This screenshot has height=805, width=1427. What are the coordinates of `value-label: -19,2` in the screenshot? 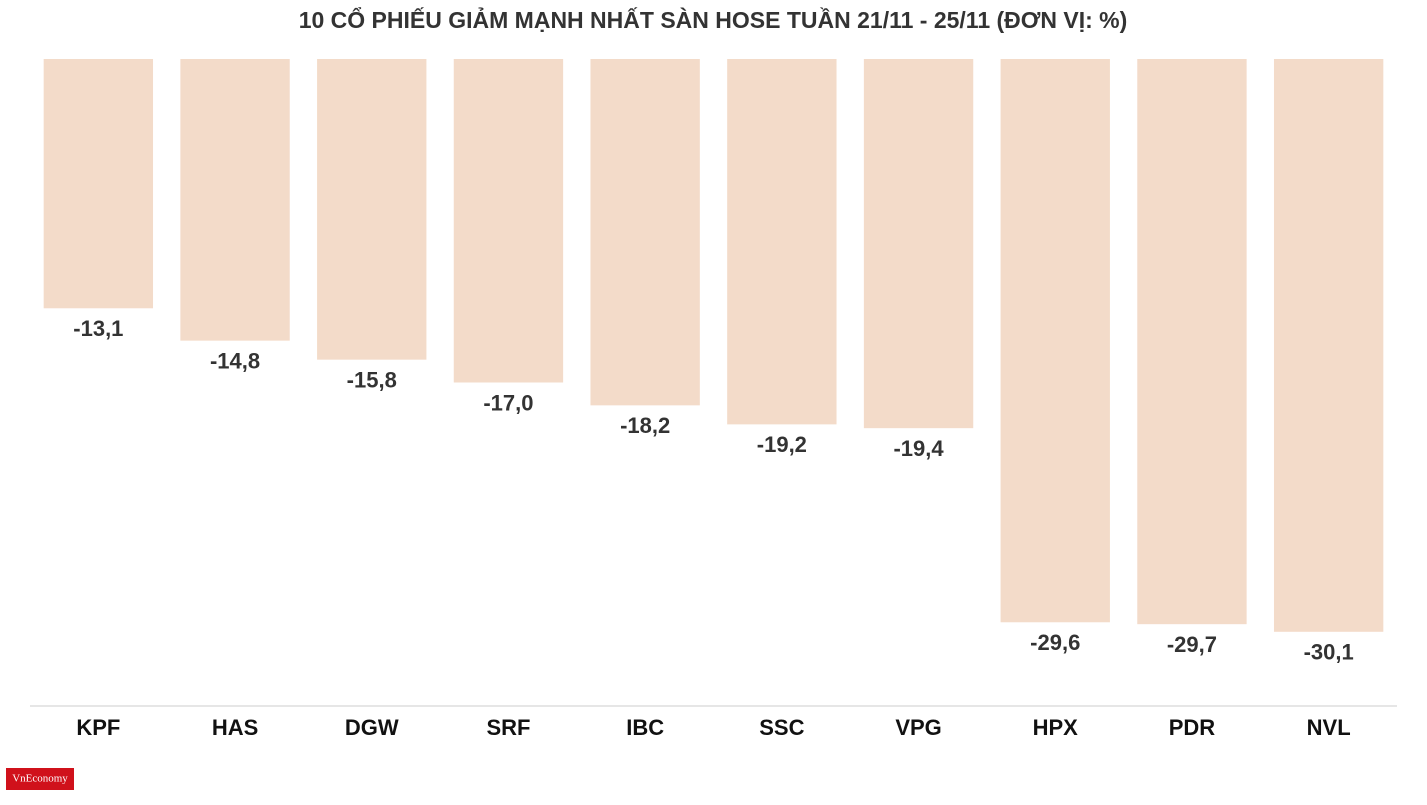 It's located at (782, 444).